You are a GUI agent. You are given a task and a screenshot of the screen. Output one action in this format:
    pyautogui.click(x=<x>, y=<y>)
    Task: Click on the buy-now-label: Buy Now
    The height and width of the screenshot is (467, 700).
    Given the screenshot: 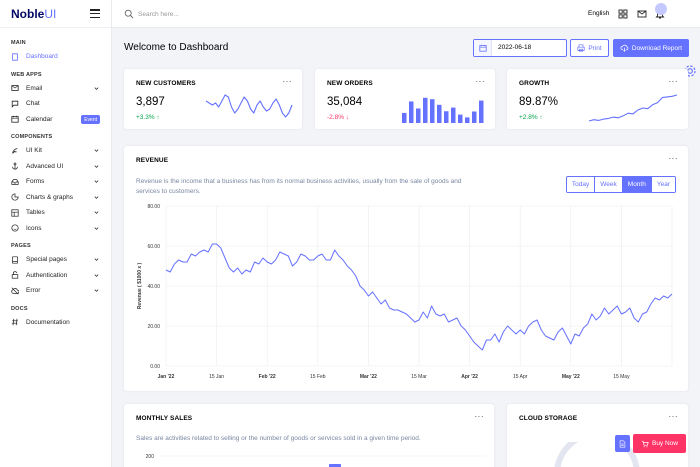 What is the action you would take?
    pyautogui.click(x=664, y=443)
    